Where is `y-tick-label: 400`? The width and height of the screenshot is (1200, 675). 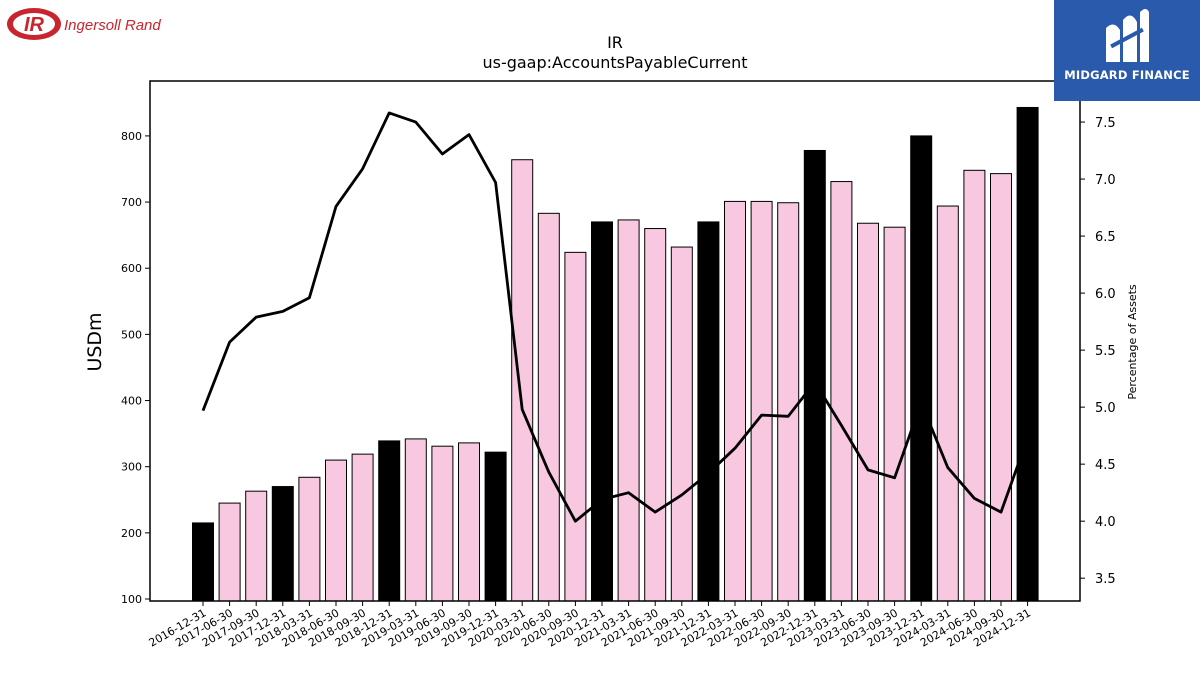
y-tick-label: 400 is located at coordinates (131, 401).